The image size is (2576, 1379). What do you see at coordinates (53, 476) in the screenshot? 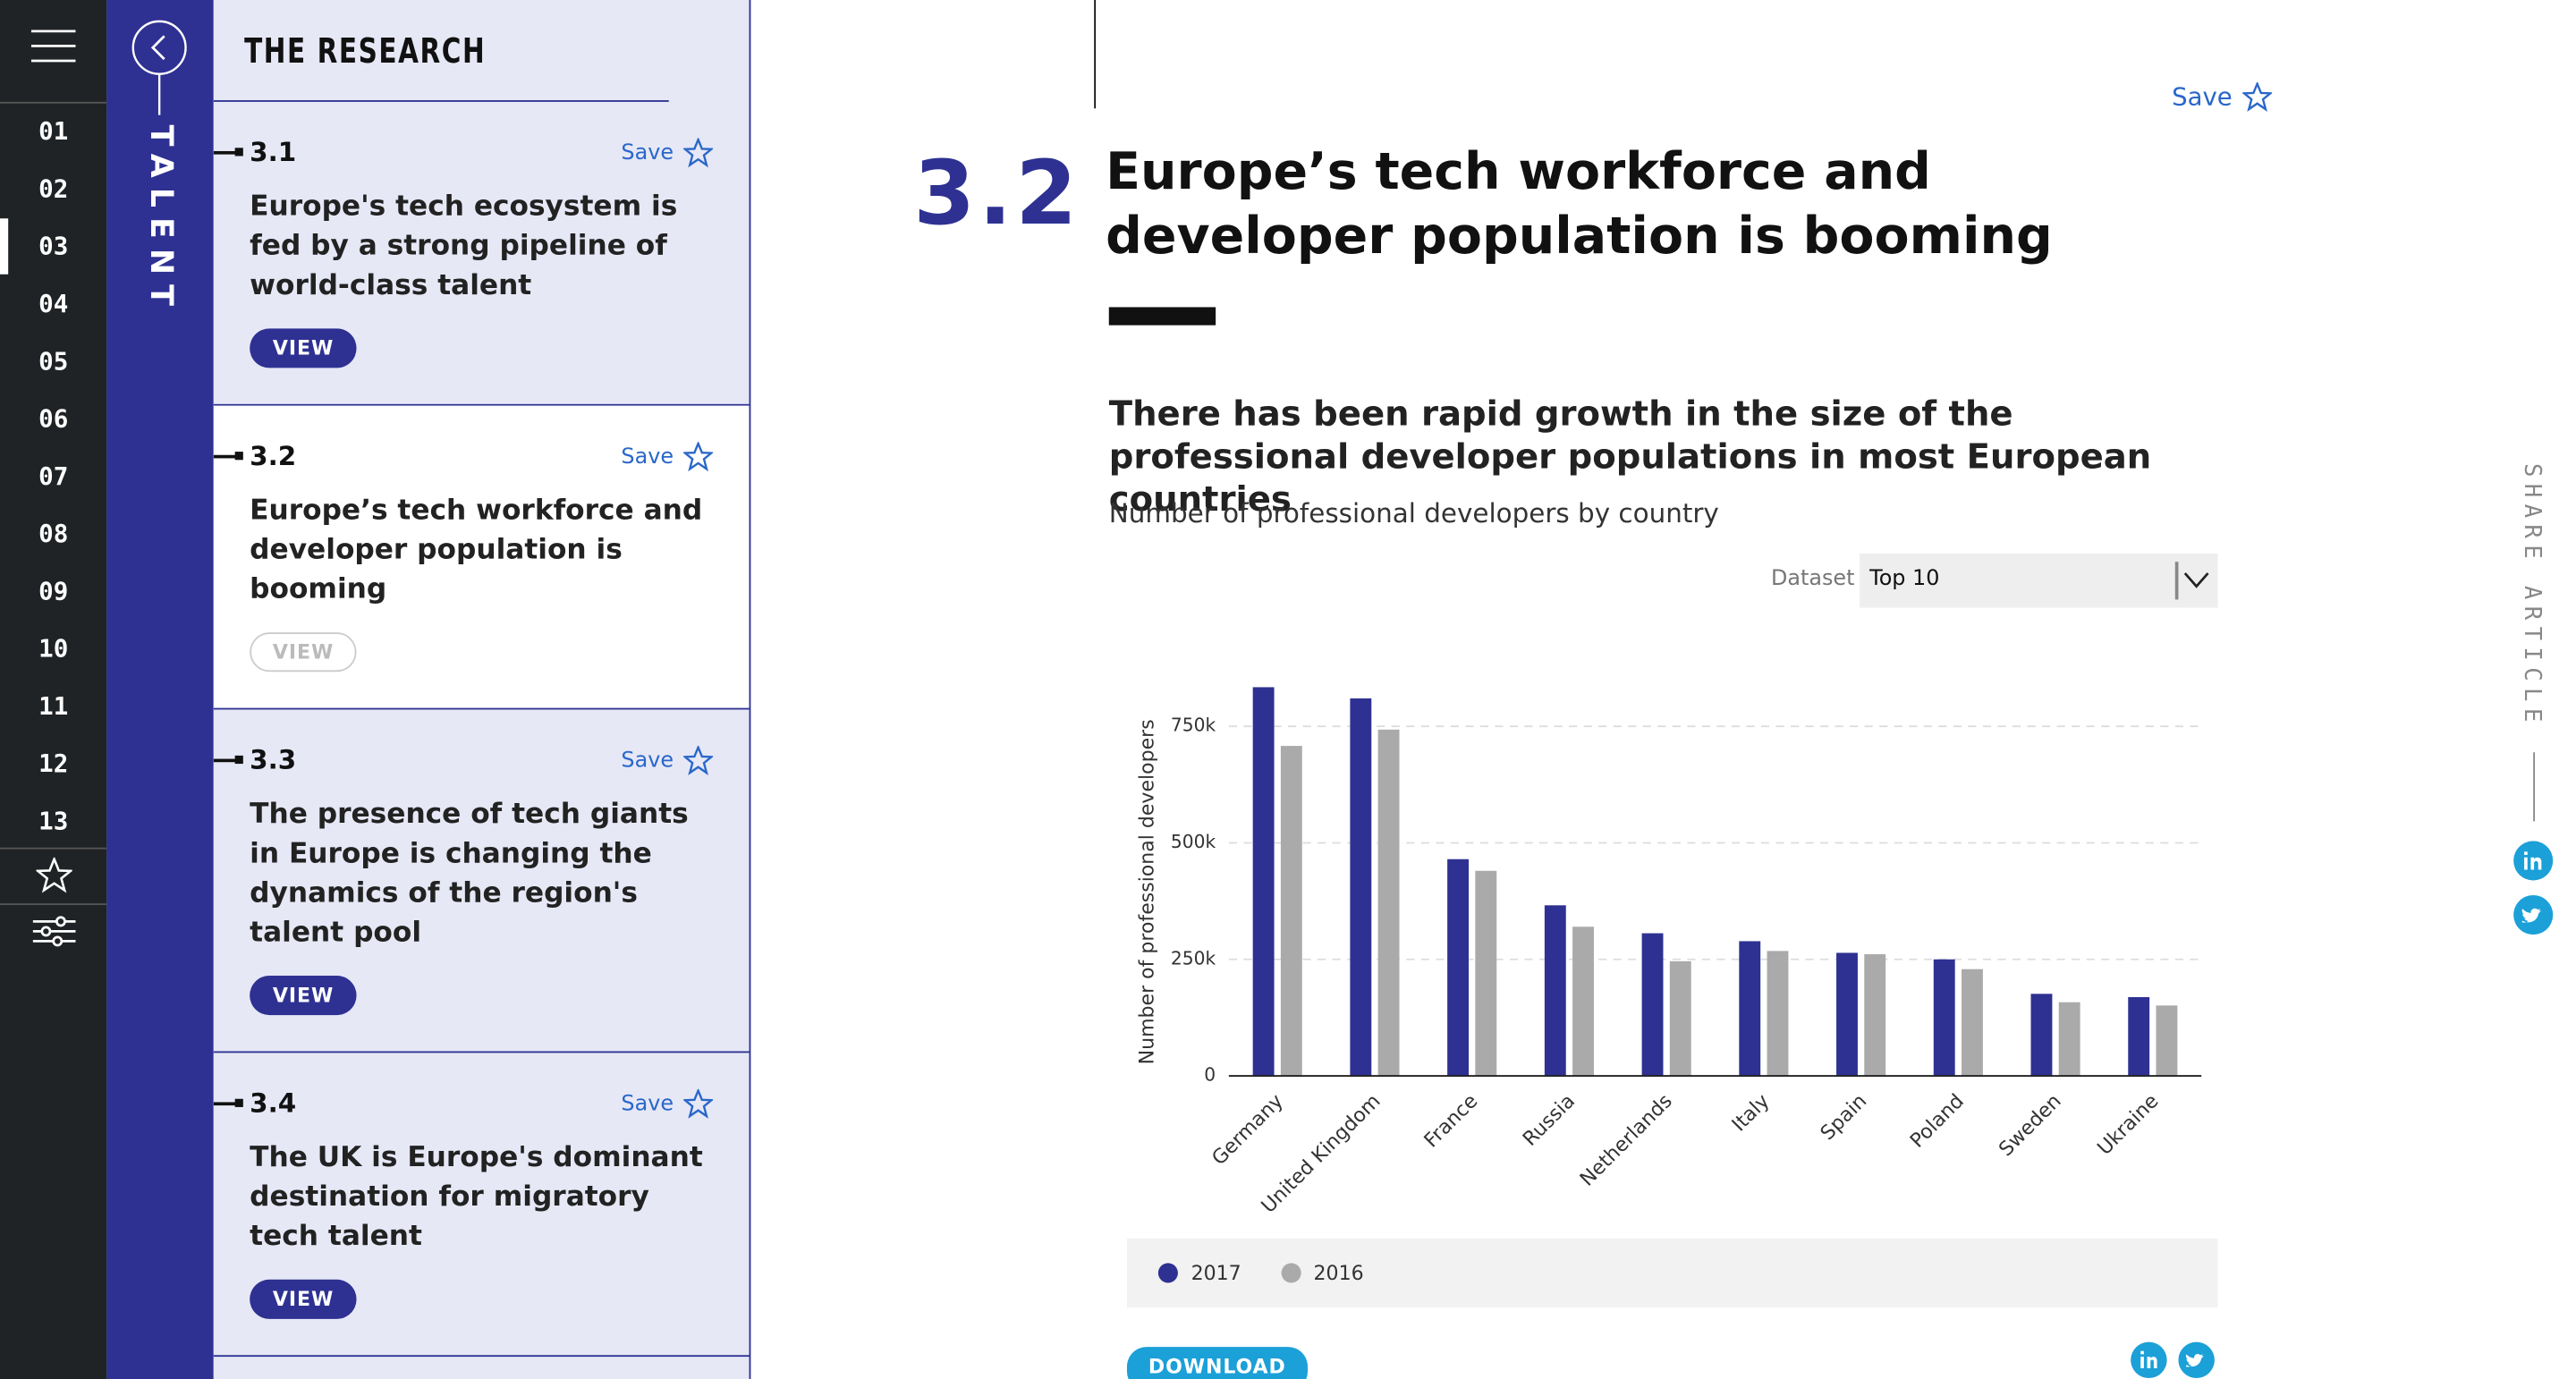
I see `nav-item: 07` at bounding box center [53, 476].